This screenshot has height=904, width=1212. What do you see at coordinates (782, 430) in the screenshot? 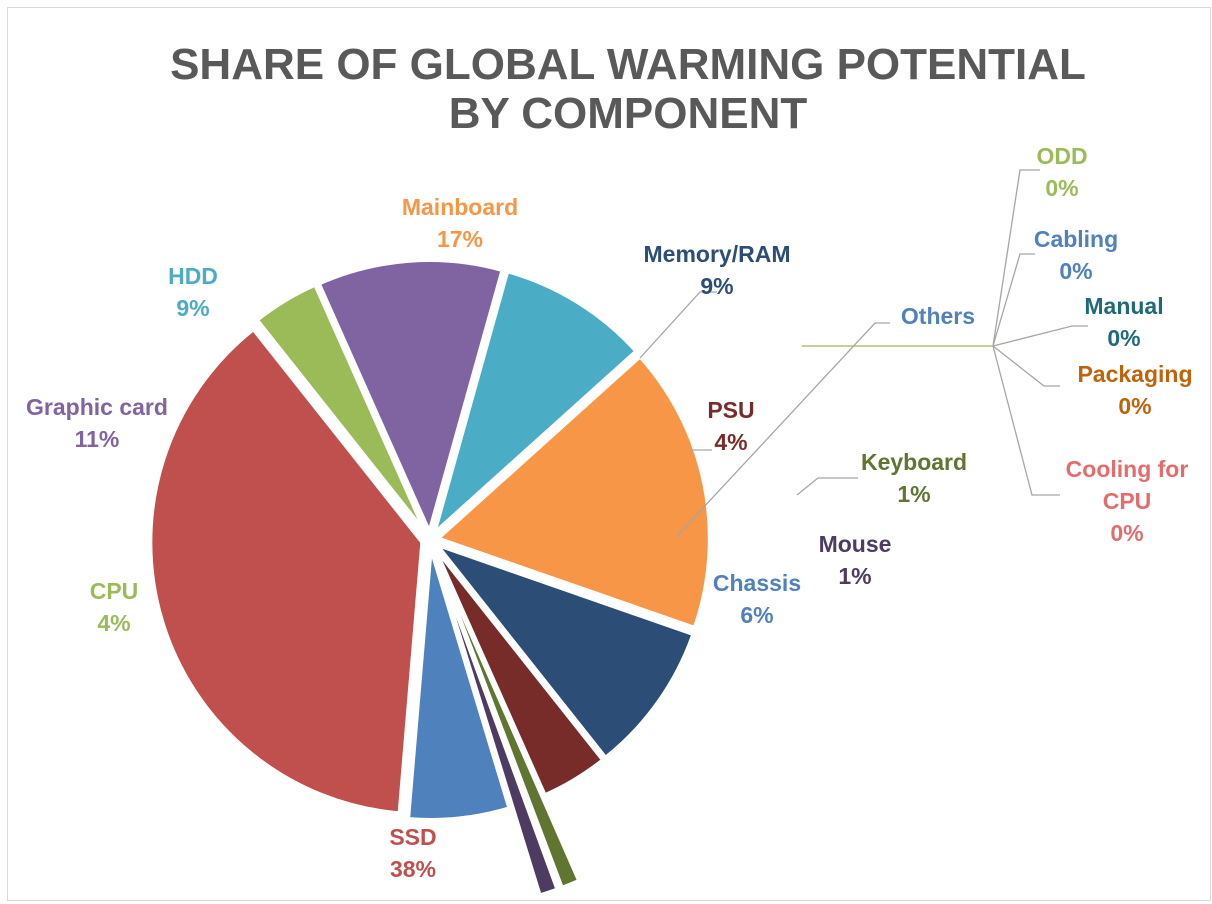
I see `leader-line-others` at bounding box center [782, 430].